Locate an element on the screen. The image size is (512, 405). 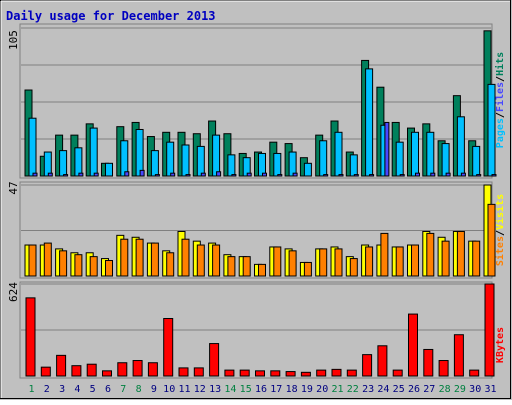
x-axis-day-label: 30 is located at coordinates (475, 389).